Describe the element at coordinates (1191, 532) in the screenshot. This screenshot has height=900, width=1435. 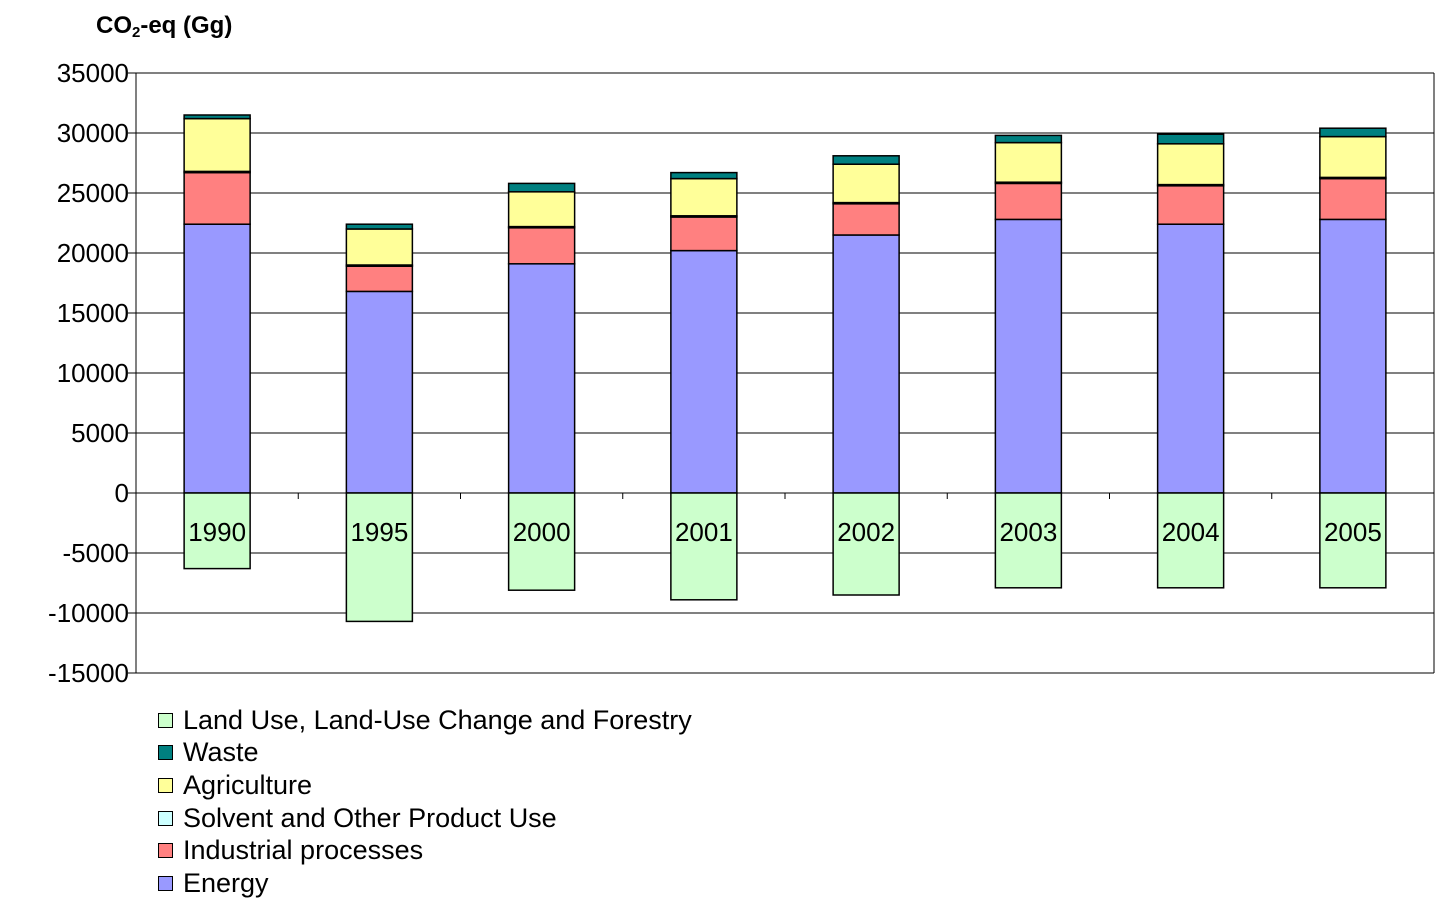
I see `x-tick-label: 2004` at that location.